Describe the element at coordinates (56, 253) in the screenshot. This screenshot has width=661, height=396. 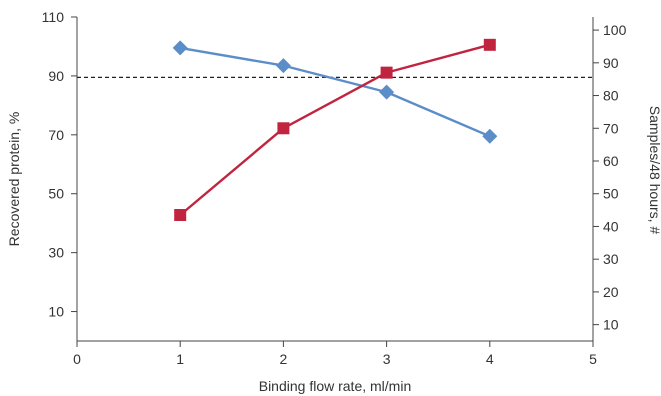
I see `left-y-tick-label: 30` at that location.